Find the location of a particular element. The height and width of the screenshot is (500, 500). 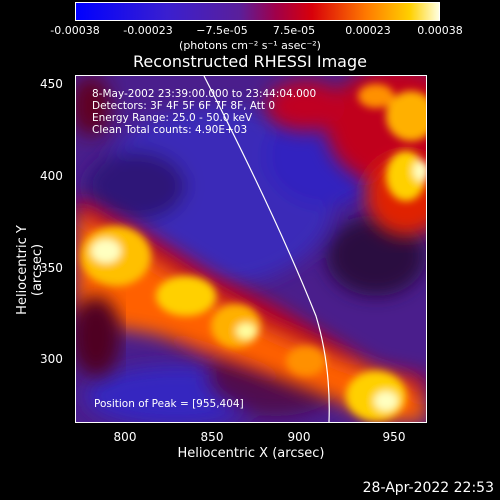

detectors-label: Detectors: 3F 4F 5F 6F 7F 8F, Att 0 is located at coordinates (184, 106).